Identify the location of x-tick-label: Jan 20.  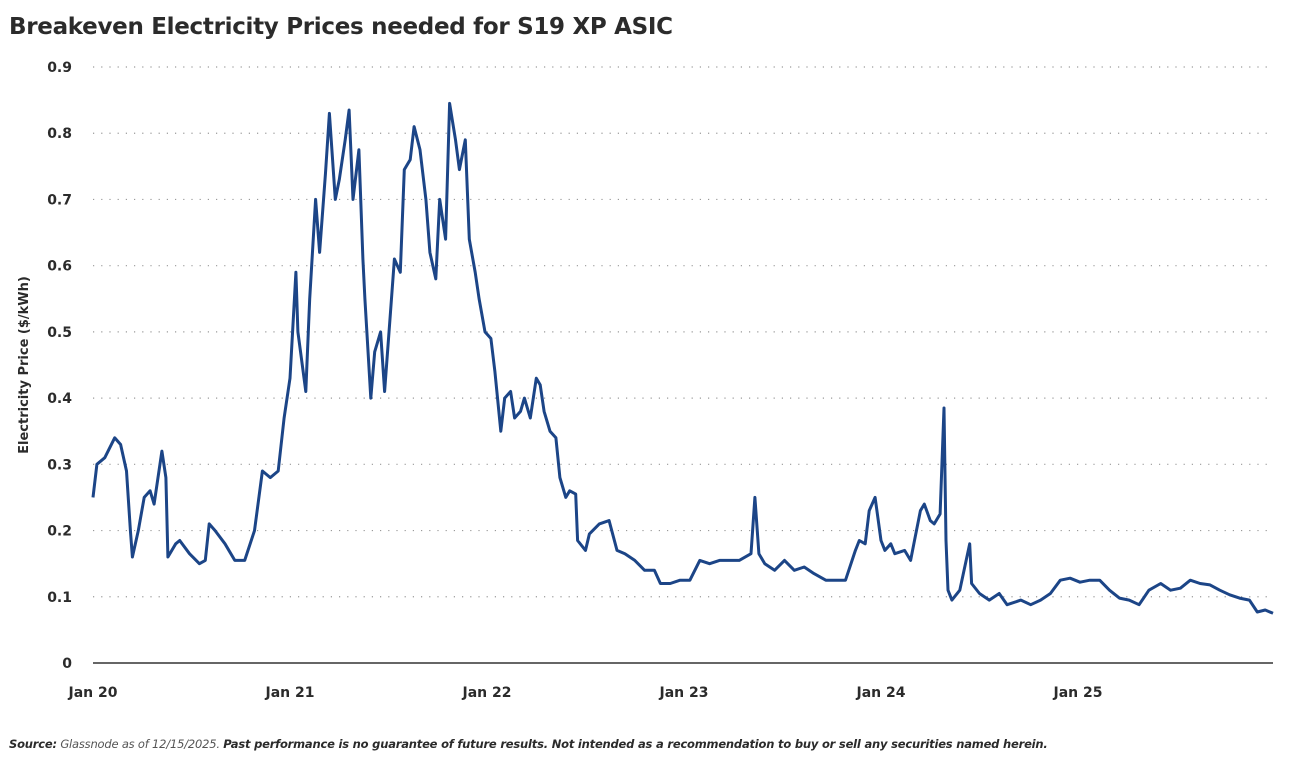
(93, 693).